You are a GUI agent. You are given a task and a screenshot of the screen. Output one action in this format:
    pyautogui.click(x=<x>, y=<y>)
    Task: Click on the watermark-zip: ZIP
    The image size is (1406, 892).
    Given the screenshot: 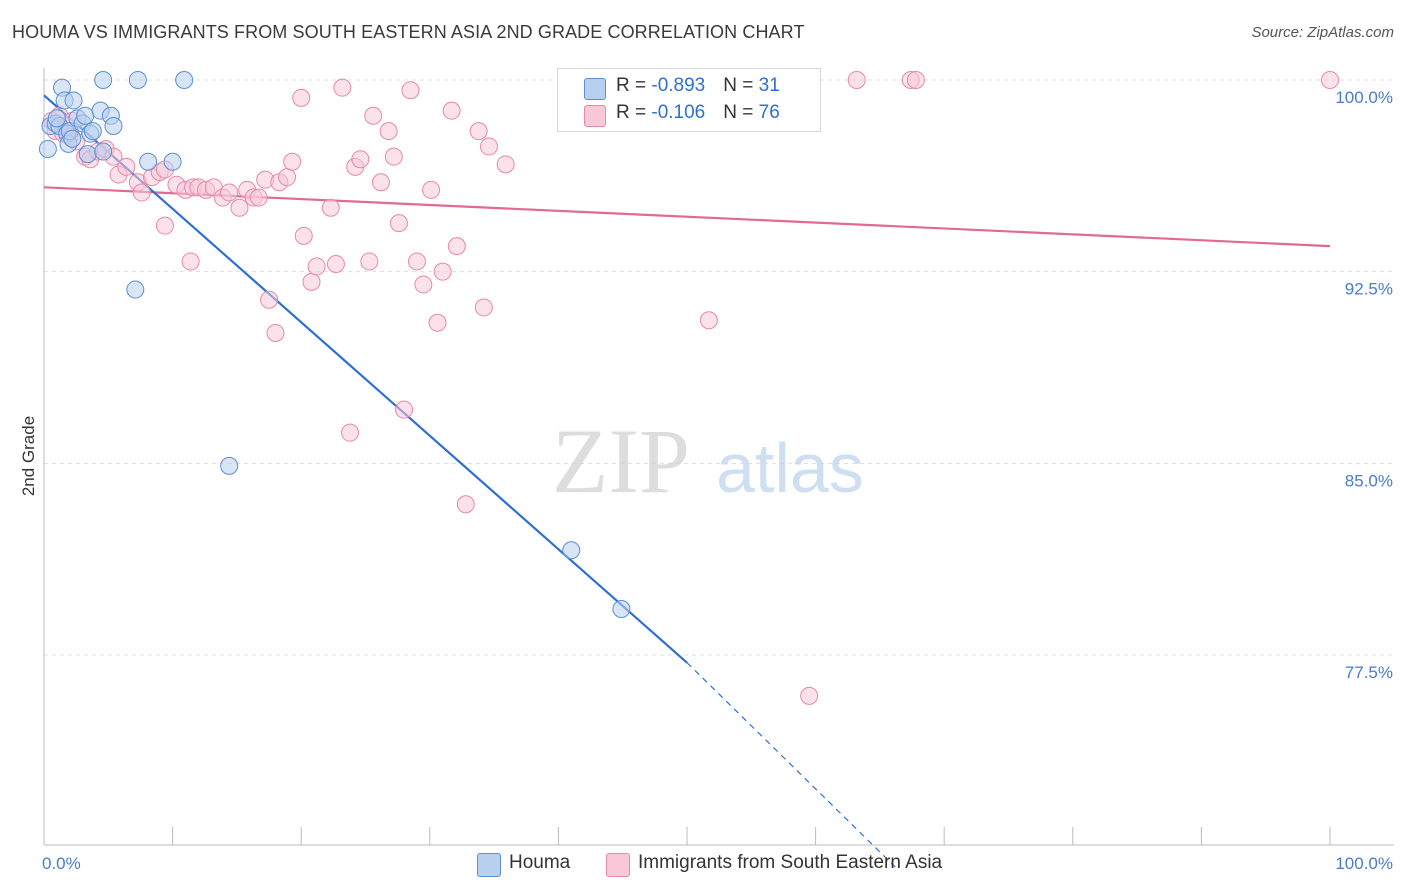 What is the action you would take?
    pyautogui.click(x=621, y=461)
    